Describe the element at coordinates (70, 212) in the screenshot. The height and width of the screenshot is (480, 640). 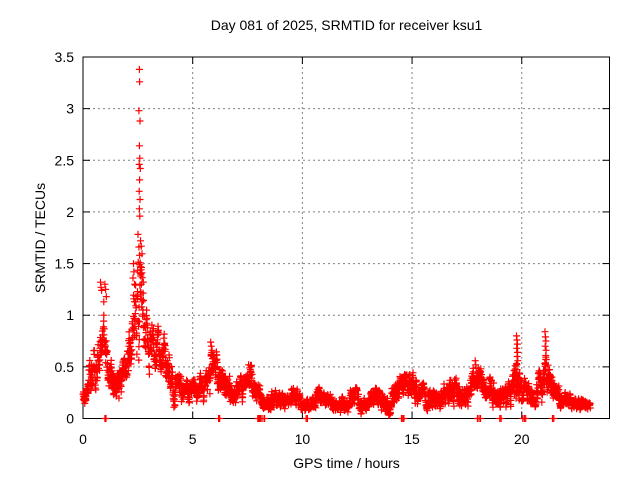
I see `y-tick-label: 2` at that location.